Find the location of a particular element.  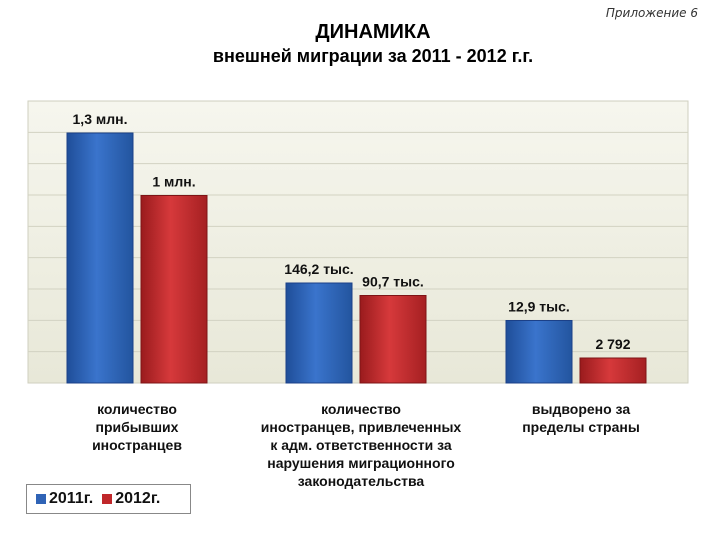

legend-item-2012: 2012г. is located at coordinates (131, 499).